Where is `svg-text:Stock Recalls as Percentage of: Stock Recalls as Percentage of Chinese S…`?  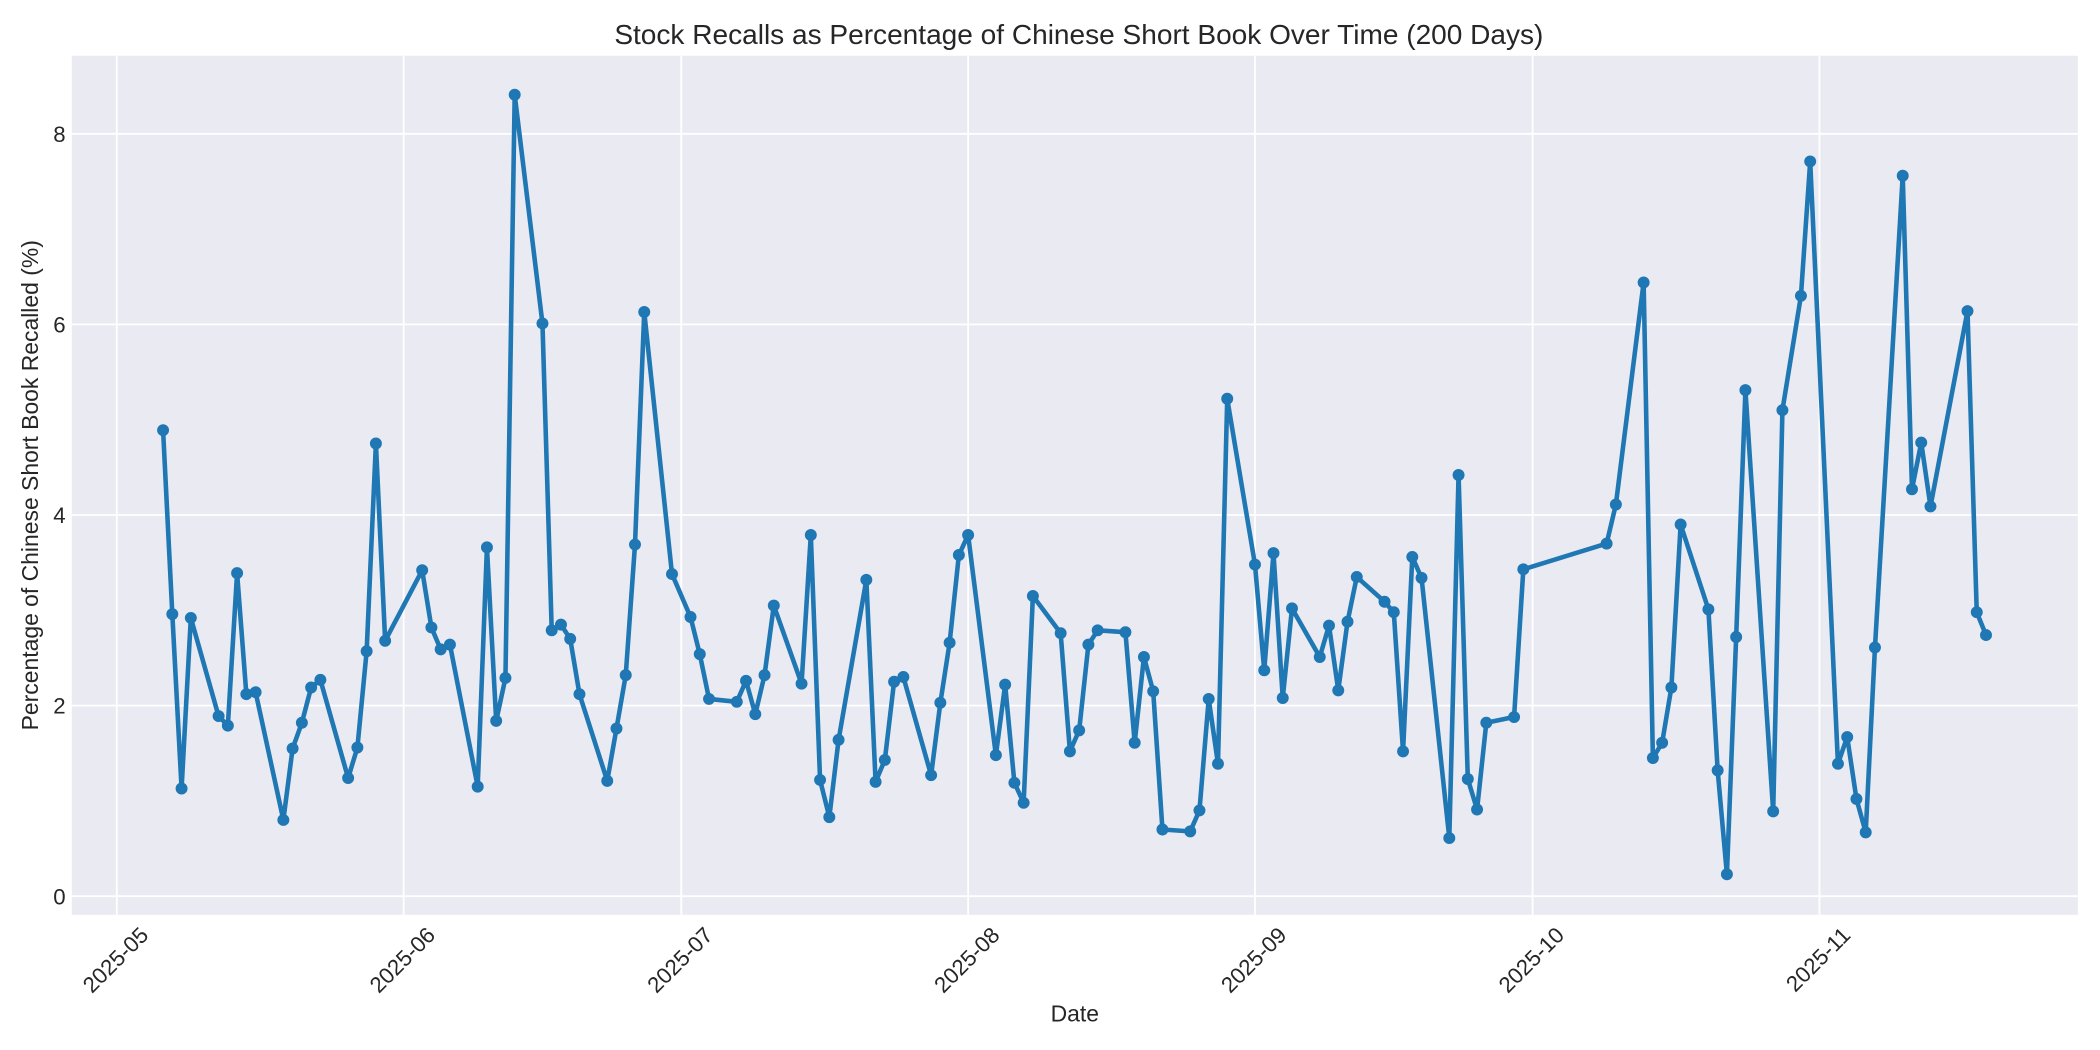 svg-text:Stock Recalls as Percentage of: Stock Recalls as Percentage of Chinese S… is located at coordinates (1078, 34).